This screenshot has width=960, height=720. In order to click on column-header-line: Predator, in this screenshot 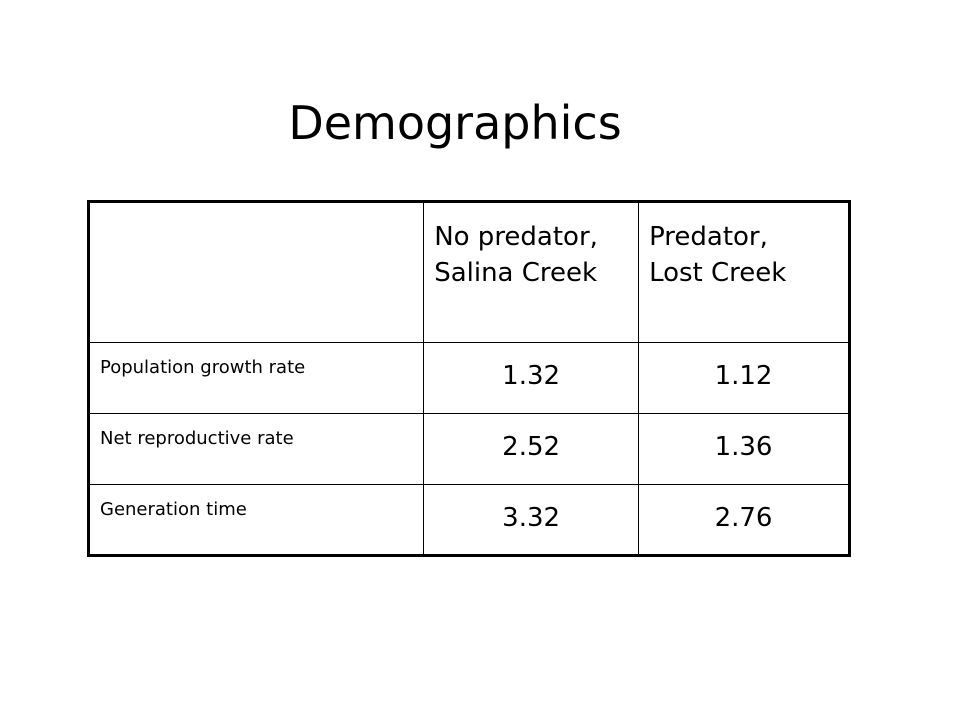, I will do `click(708, 237)`.